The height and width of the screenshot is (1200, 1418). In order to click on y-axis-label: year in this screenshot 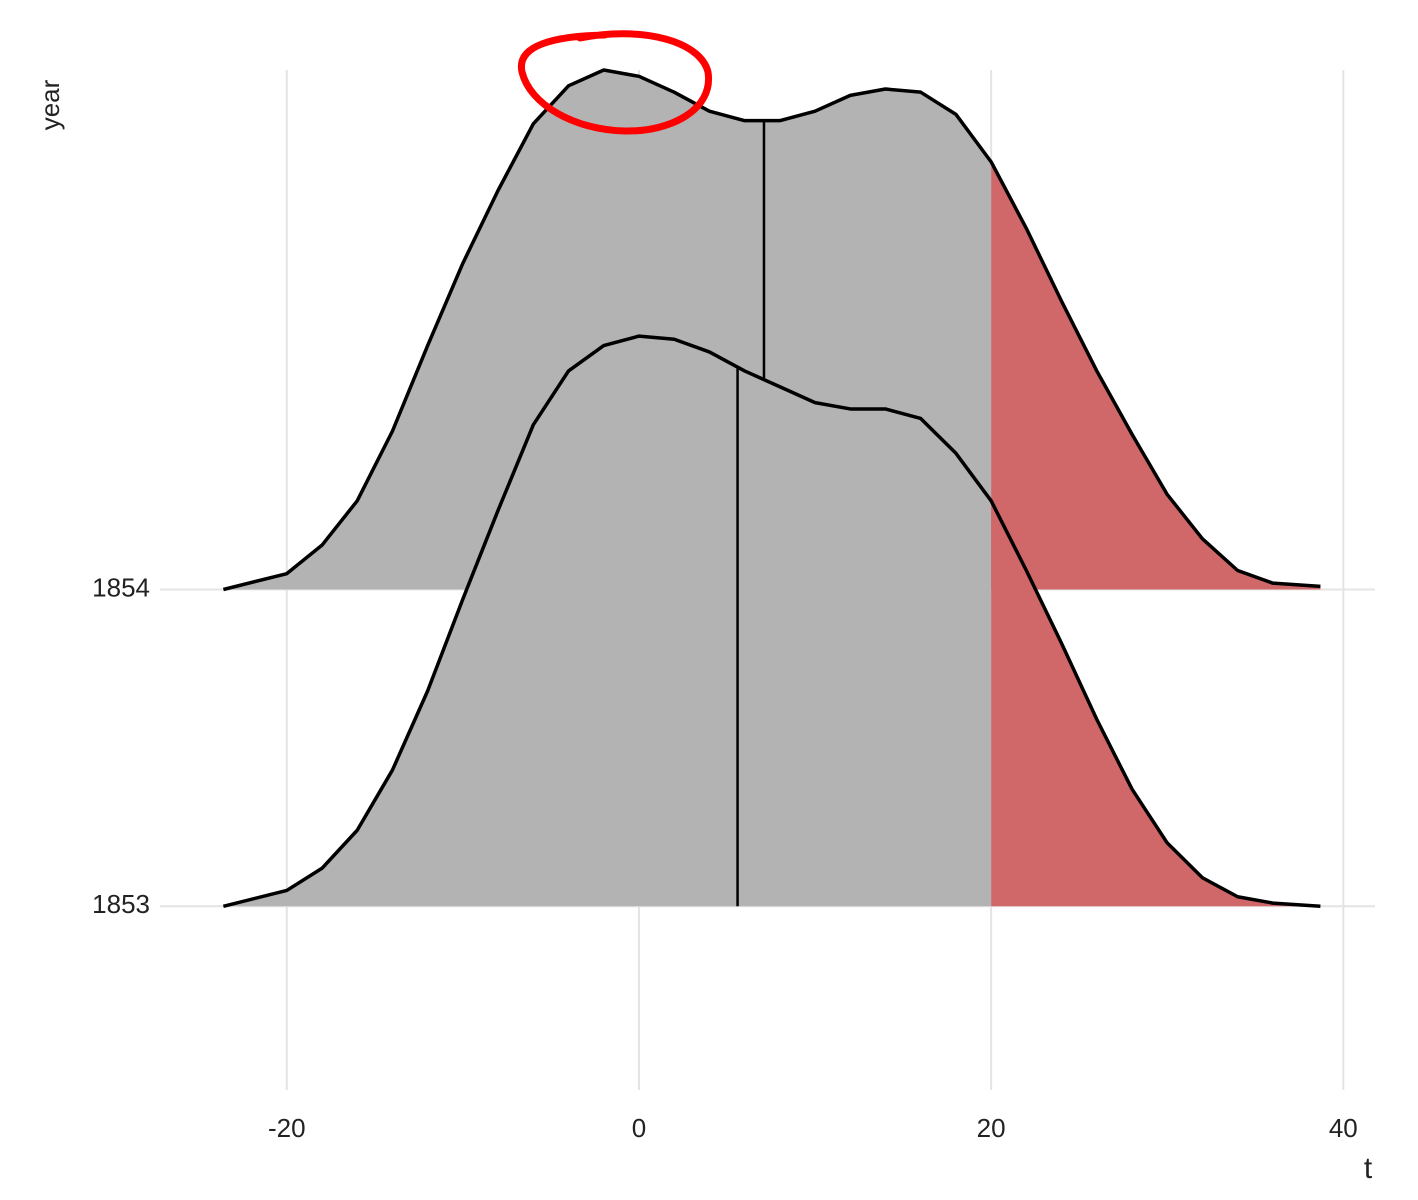, I will do `click(50, 104)`.